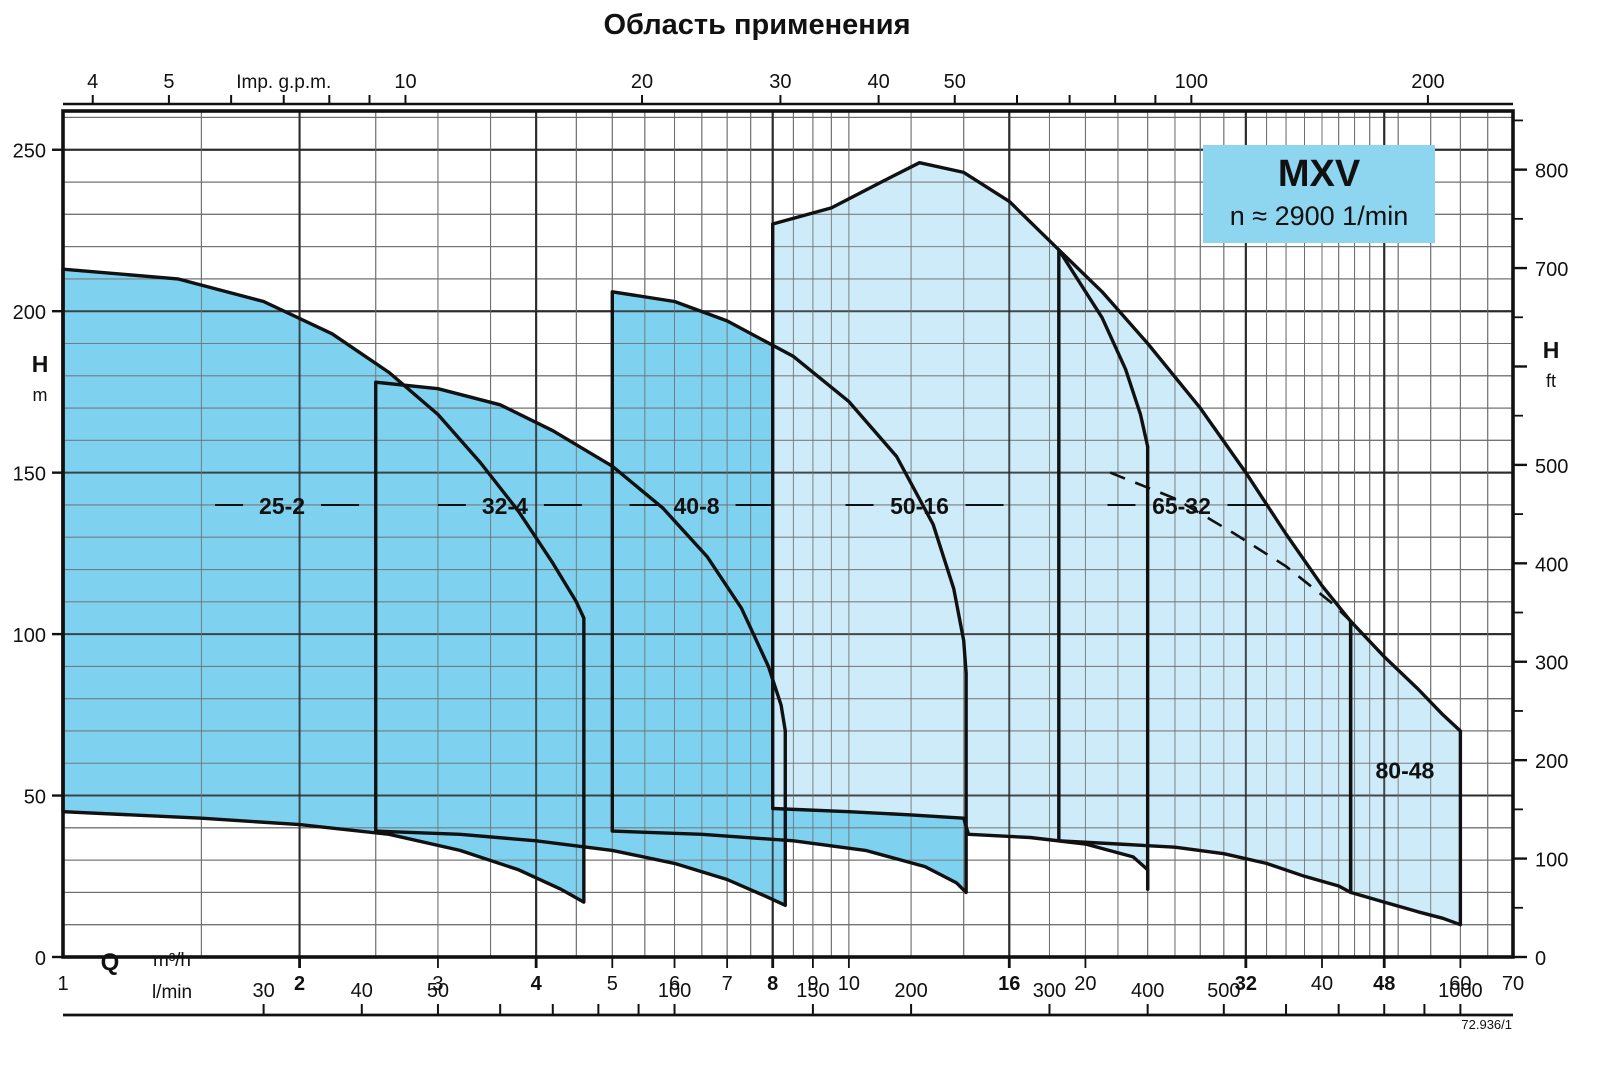 This screenshot has height=1072, width=1600. I want to click on right-axis-tick-label: 800, so click(1551, 172).